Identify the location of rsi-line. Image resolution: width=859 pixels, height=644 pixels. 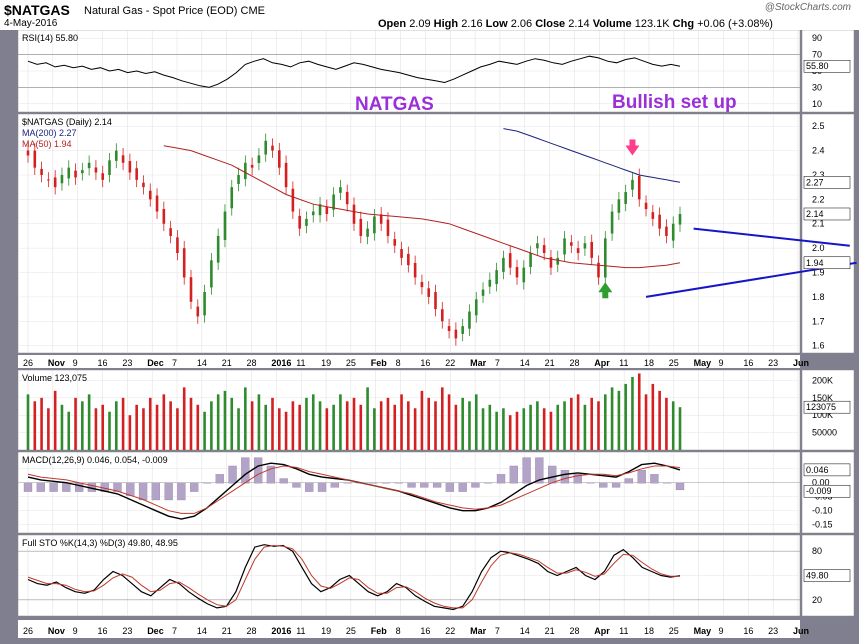
(354, 71).